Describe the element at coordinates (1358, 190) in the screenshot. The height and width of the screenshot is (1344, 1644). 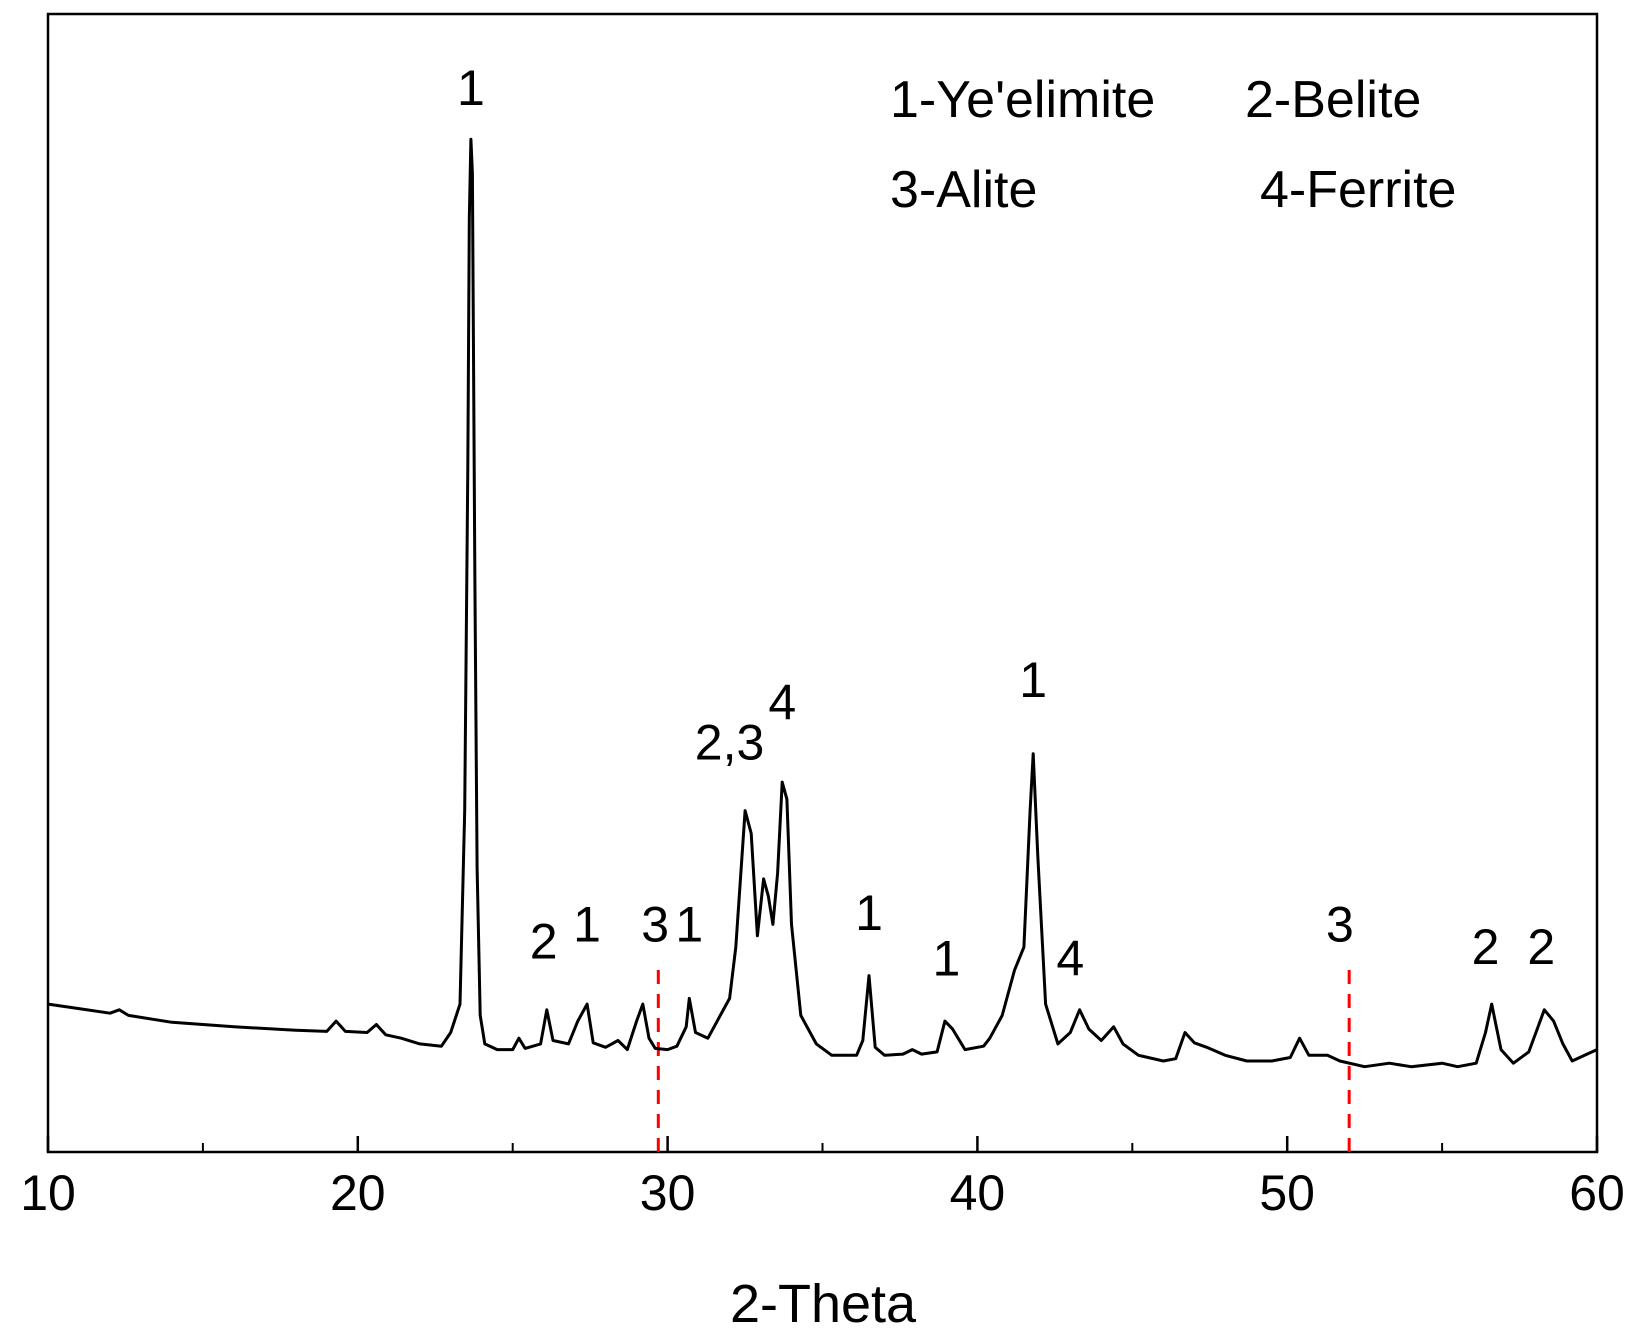
I see `legend-ferrite: 4-Ferrite` at that location.